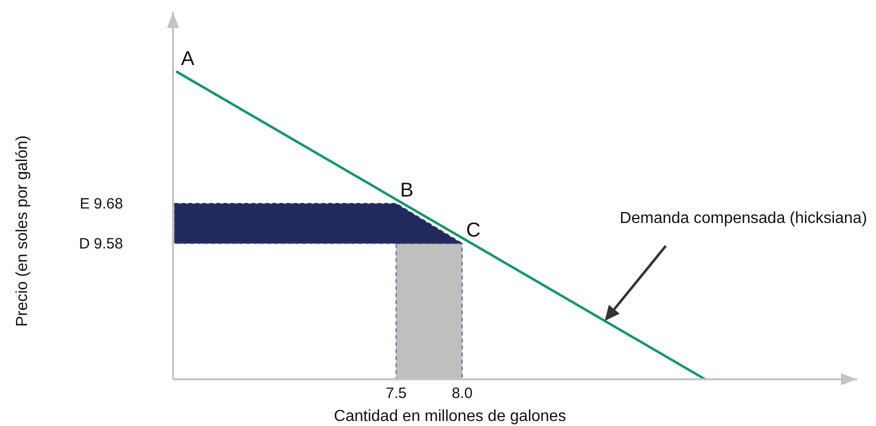 This screenshot has width=876, height=426. What do you see at coordinates (187, 59) in the screenshot?
I see `annotation: A` at bounding box center [187, 59].